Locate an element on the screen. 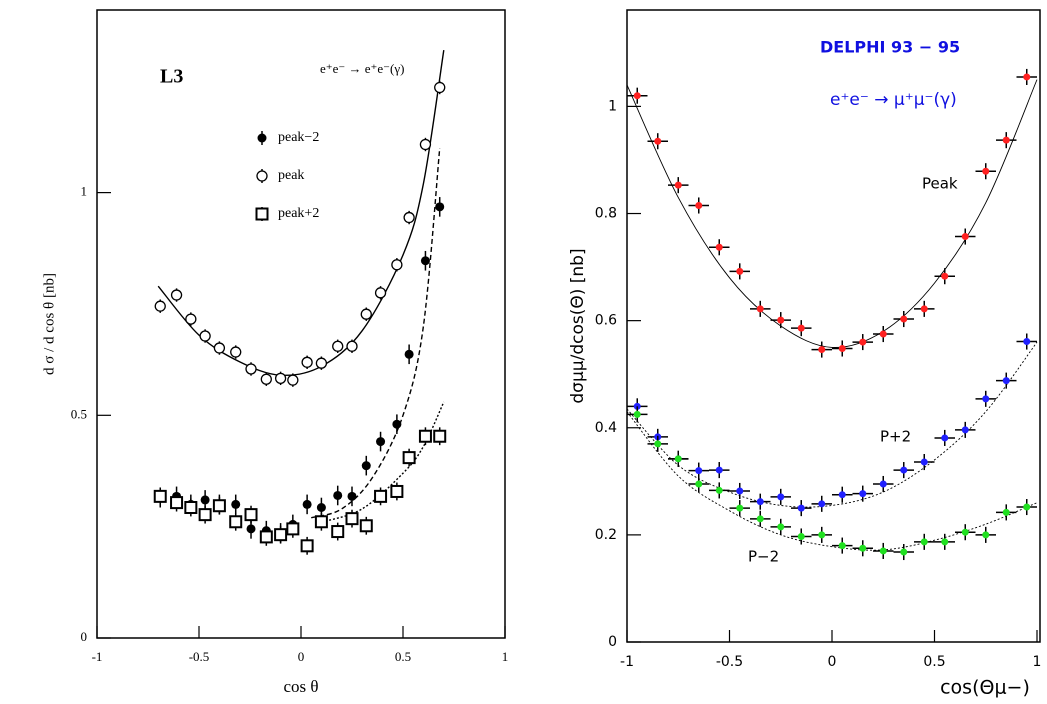 The image size is (1047, 704). annotation: DELPHI 93 − 95 is located at coordinates (890, 47).